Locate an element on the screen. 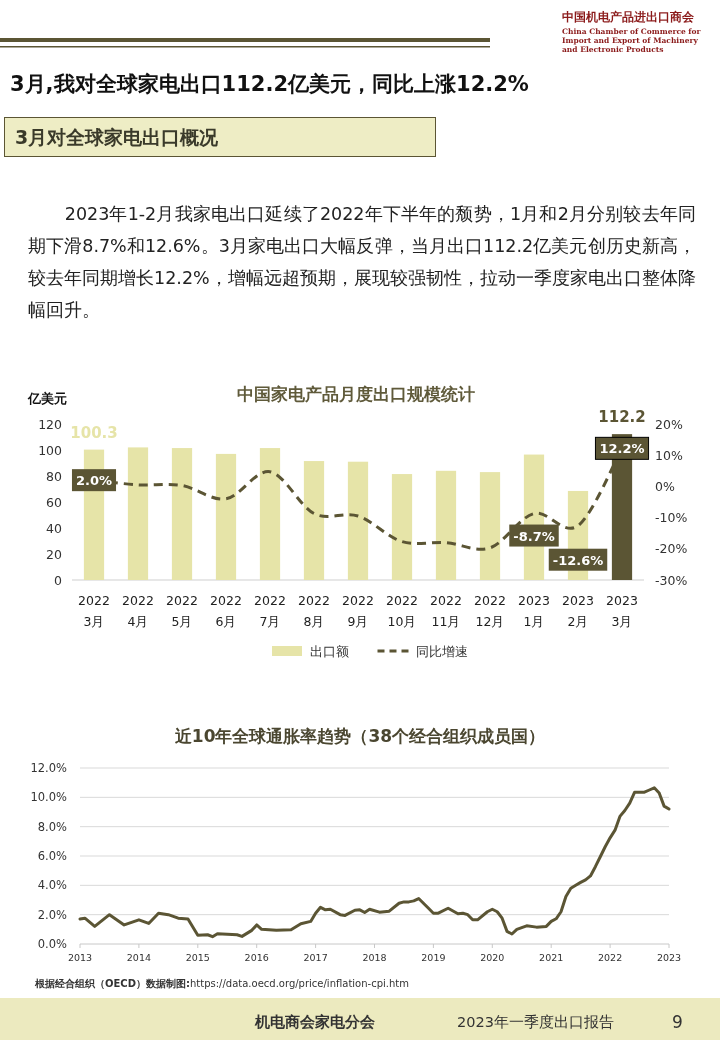 This screenshot has width=720, height=1040. y-tick-label: 0 is located at coordinates (58, 580).